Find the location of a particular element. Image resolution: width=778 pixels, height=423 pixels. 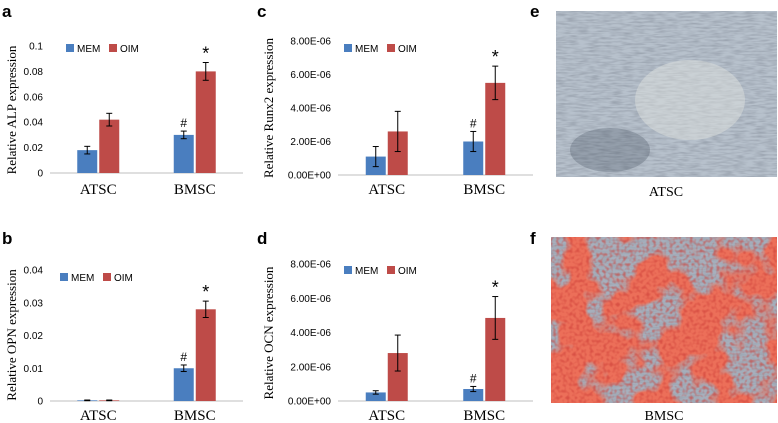

y-tick-label: 0.08 is located at coordinates (34, 72).